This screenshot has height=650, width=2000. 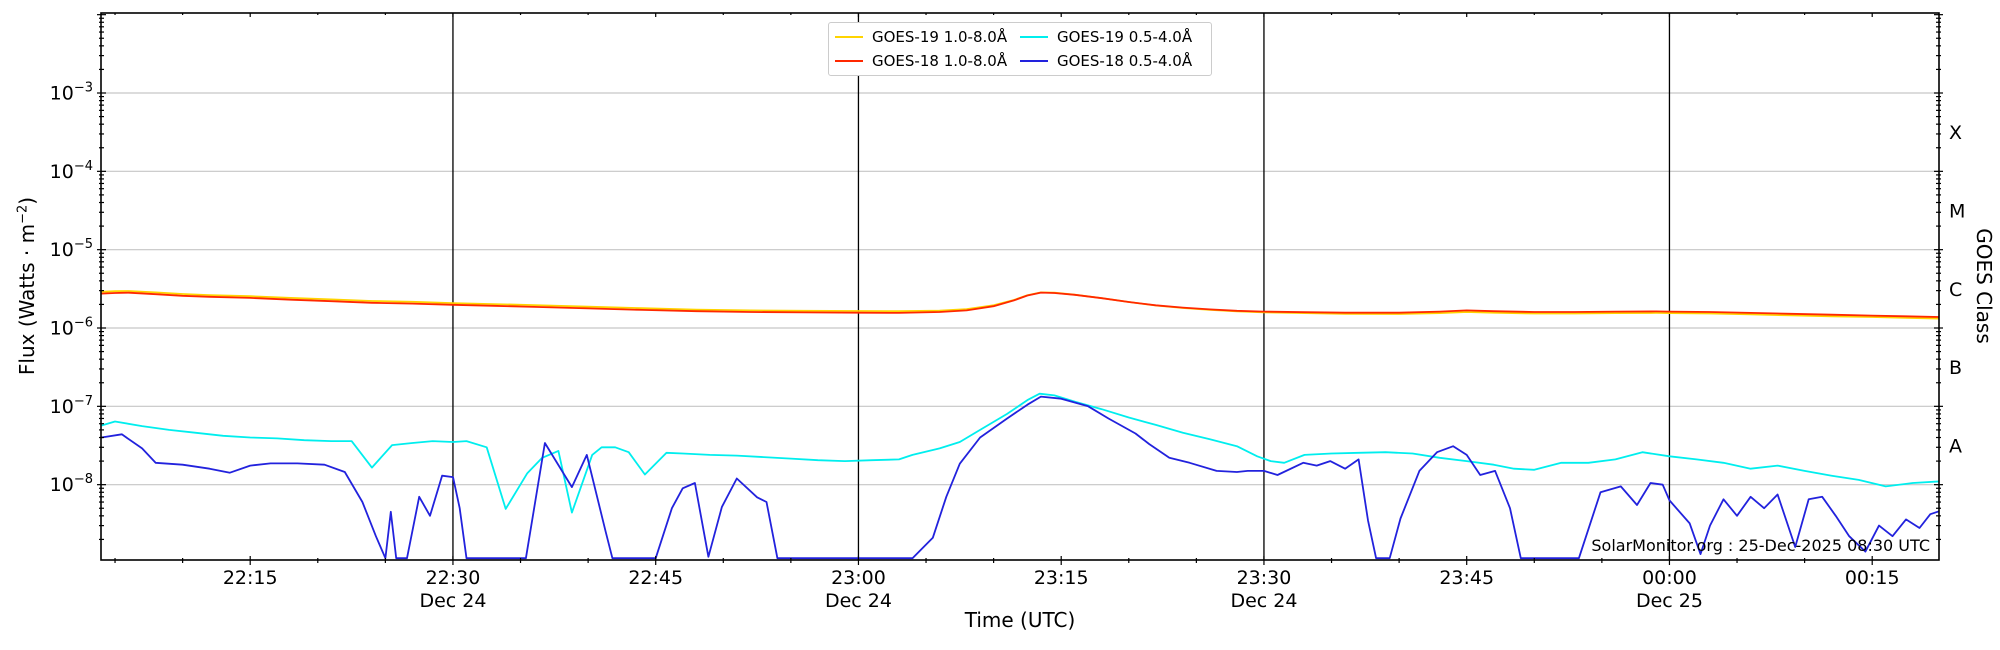 What do you see at coordinates (849, 37) in the screenshot?
I see `legend-line-sample-goes19-long` at bounding box center [849, 37].